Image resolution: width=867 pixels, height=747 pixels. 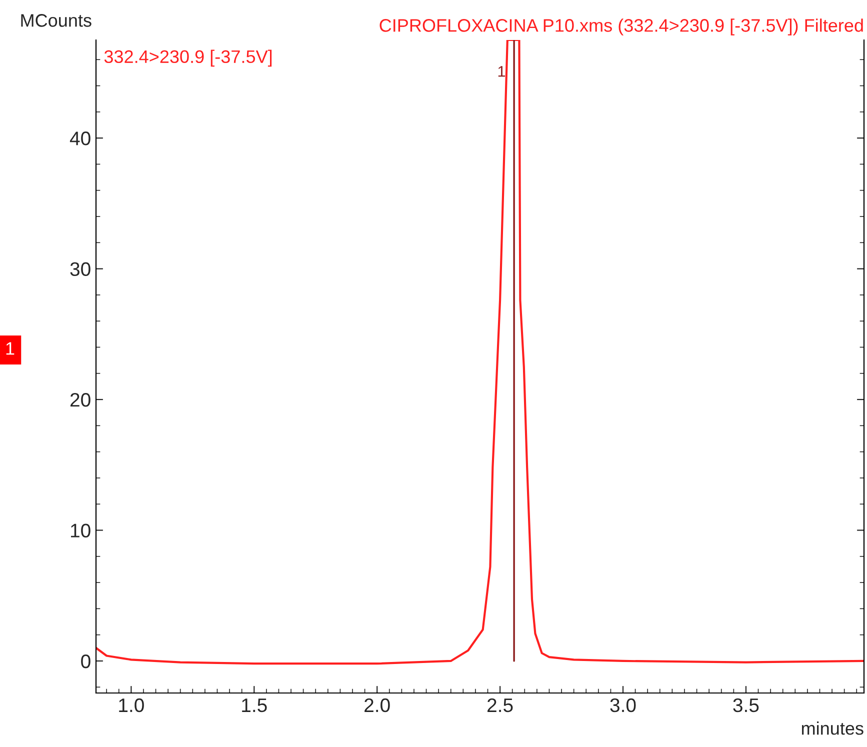 What do you see at coordinates (80, 399) in the screenshot?
I see `y-tick-label: 20` at bounding box center [80, 399].